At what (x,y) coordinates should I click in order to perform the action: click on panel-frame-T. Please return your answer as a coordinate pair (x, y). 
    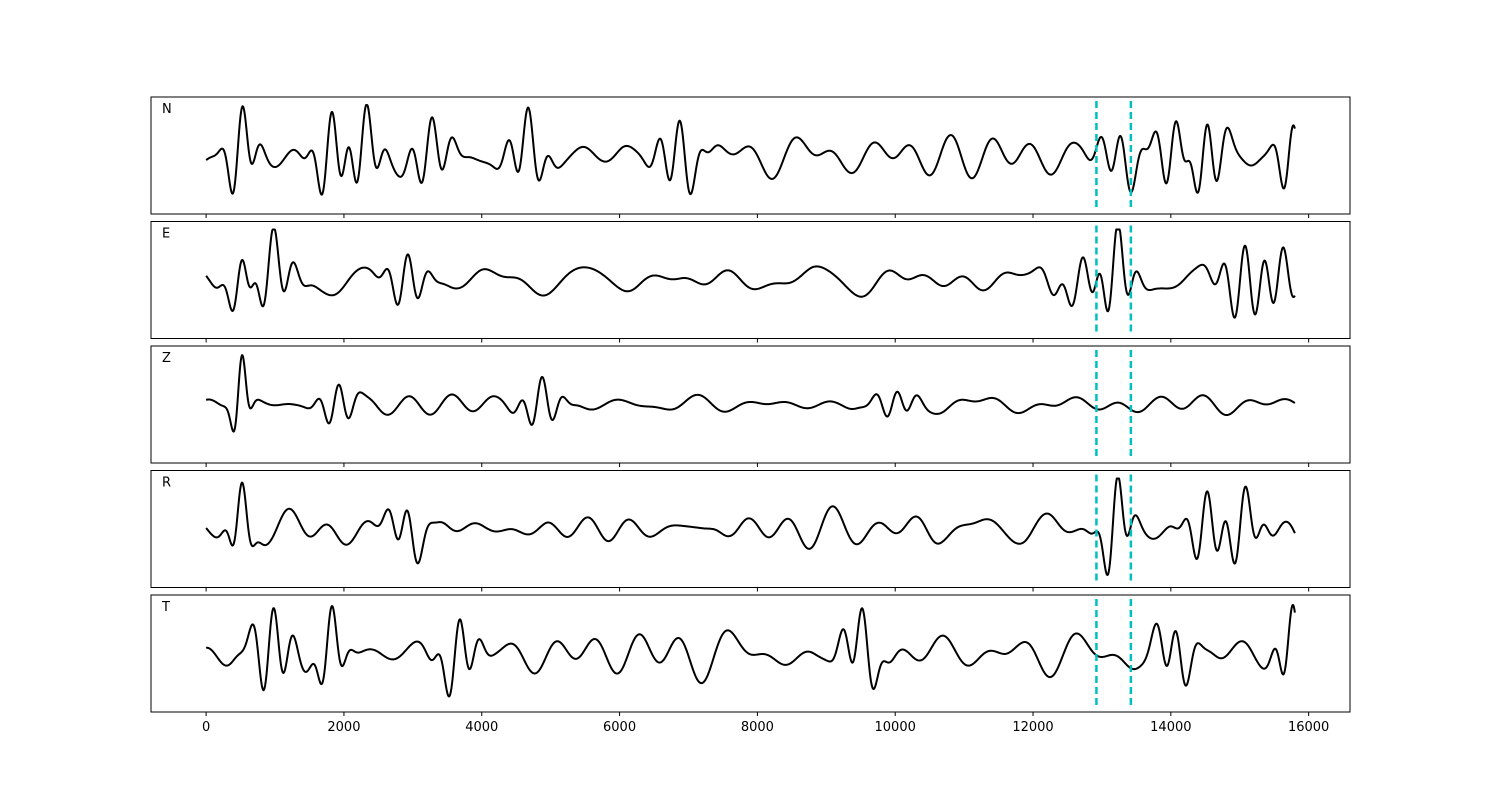
    Looking at the image, I should click on (750, 653).